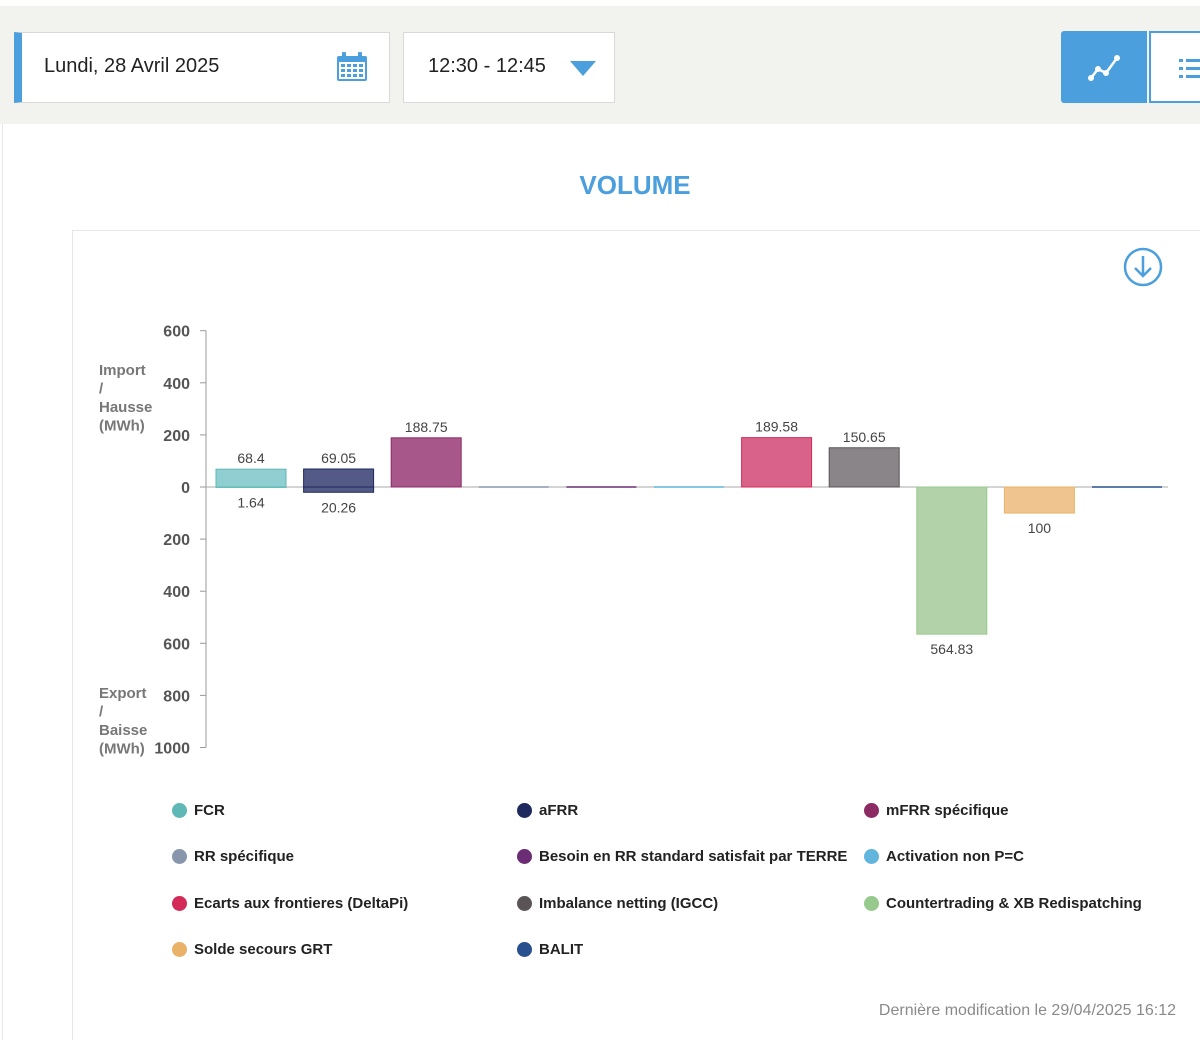  I want to click on legend-item: Activation non P=C, so click(944, 857).